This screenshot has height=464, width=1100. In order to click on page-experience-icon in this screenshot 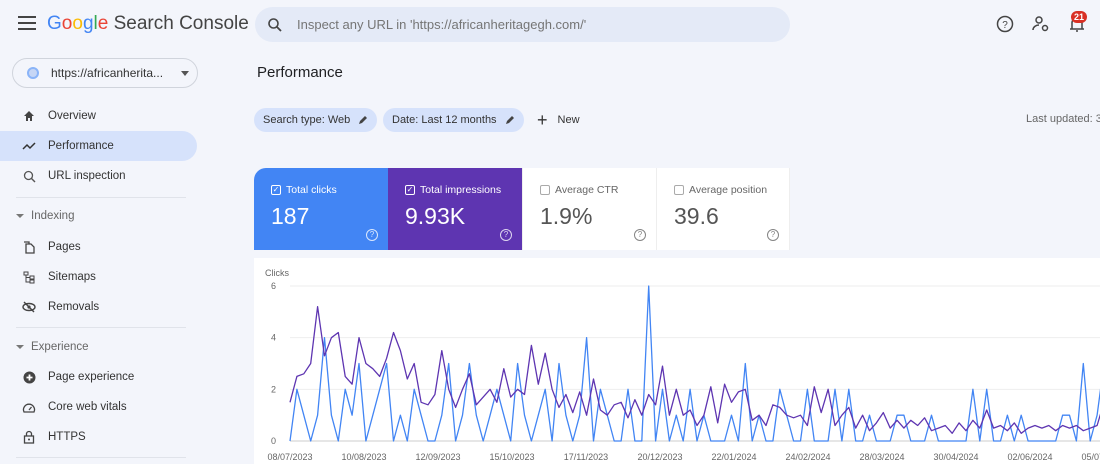, I will do `click(29, 377)`.